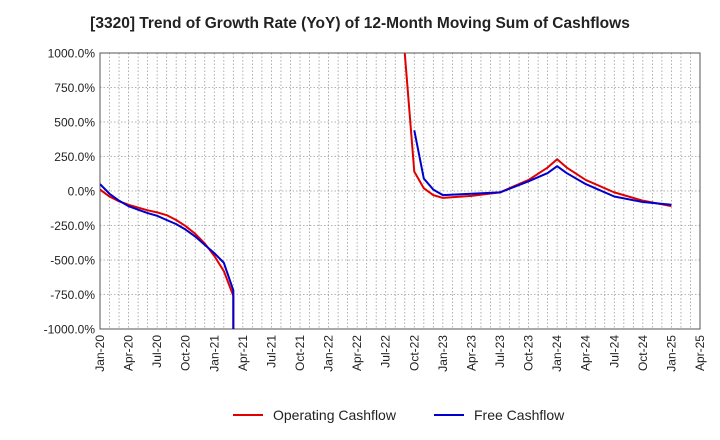 The height and width of the screenshot is (440, 720). I want to click on x-tick-label: Oct-20, so click(186, 353).